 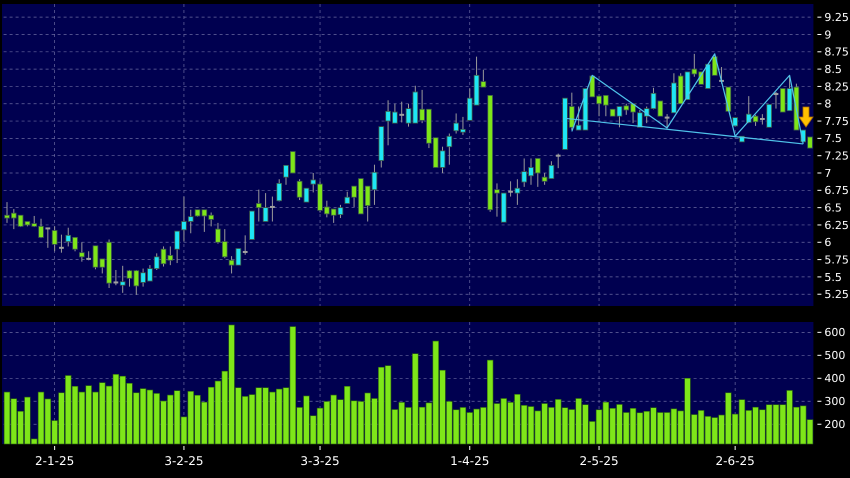 I want to click on y-tick-label: 6.5, so click(x=833, y=207).